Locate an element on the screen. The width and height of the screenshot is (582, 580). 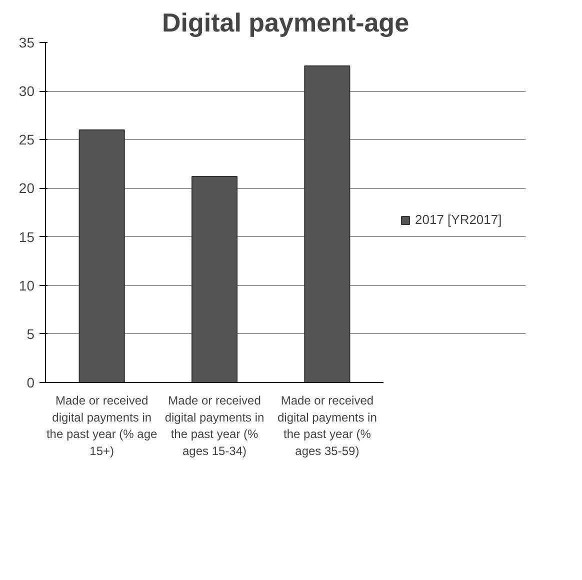
y-tick-label: 5 is located at coordinates (30, 334).